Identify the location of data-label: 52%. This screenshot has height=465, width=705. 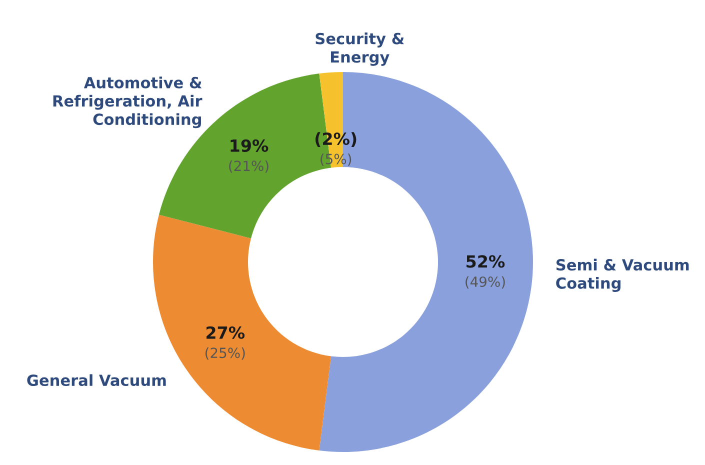
(485, 261).